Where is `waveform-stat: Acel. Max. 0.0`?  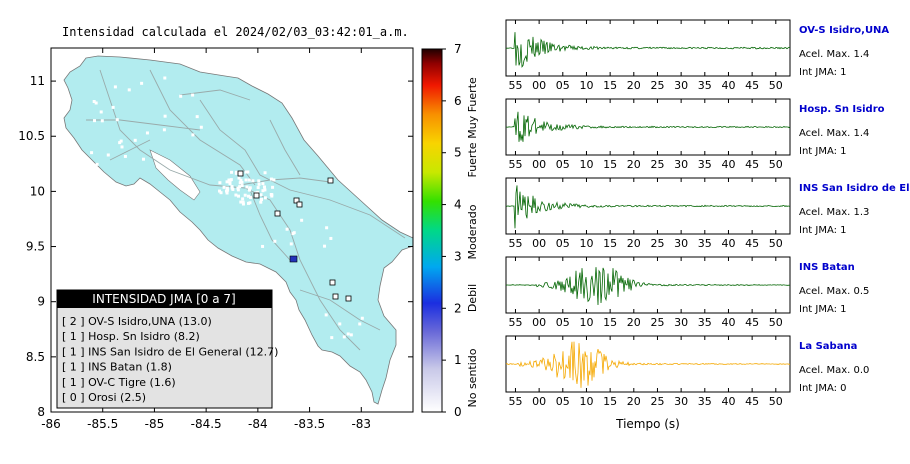 waveform-stat: Acel. Max. 0.0 is located at coordinates (834, 370).